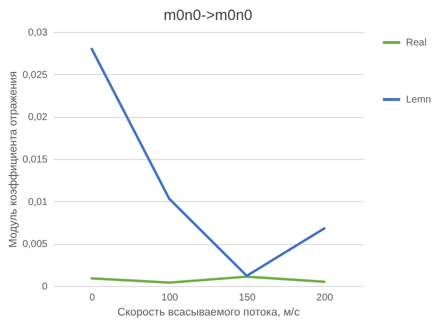  What do you see at coordinates (170, 298) in the screenshot?
I see `x-tick-label: 100` at bounding box center [170, 298].